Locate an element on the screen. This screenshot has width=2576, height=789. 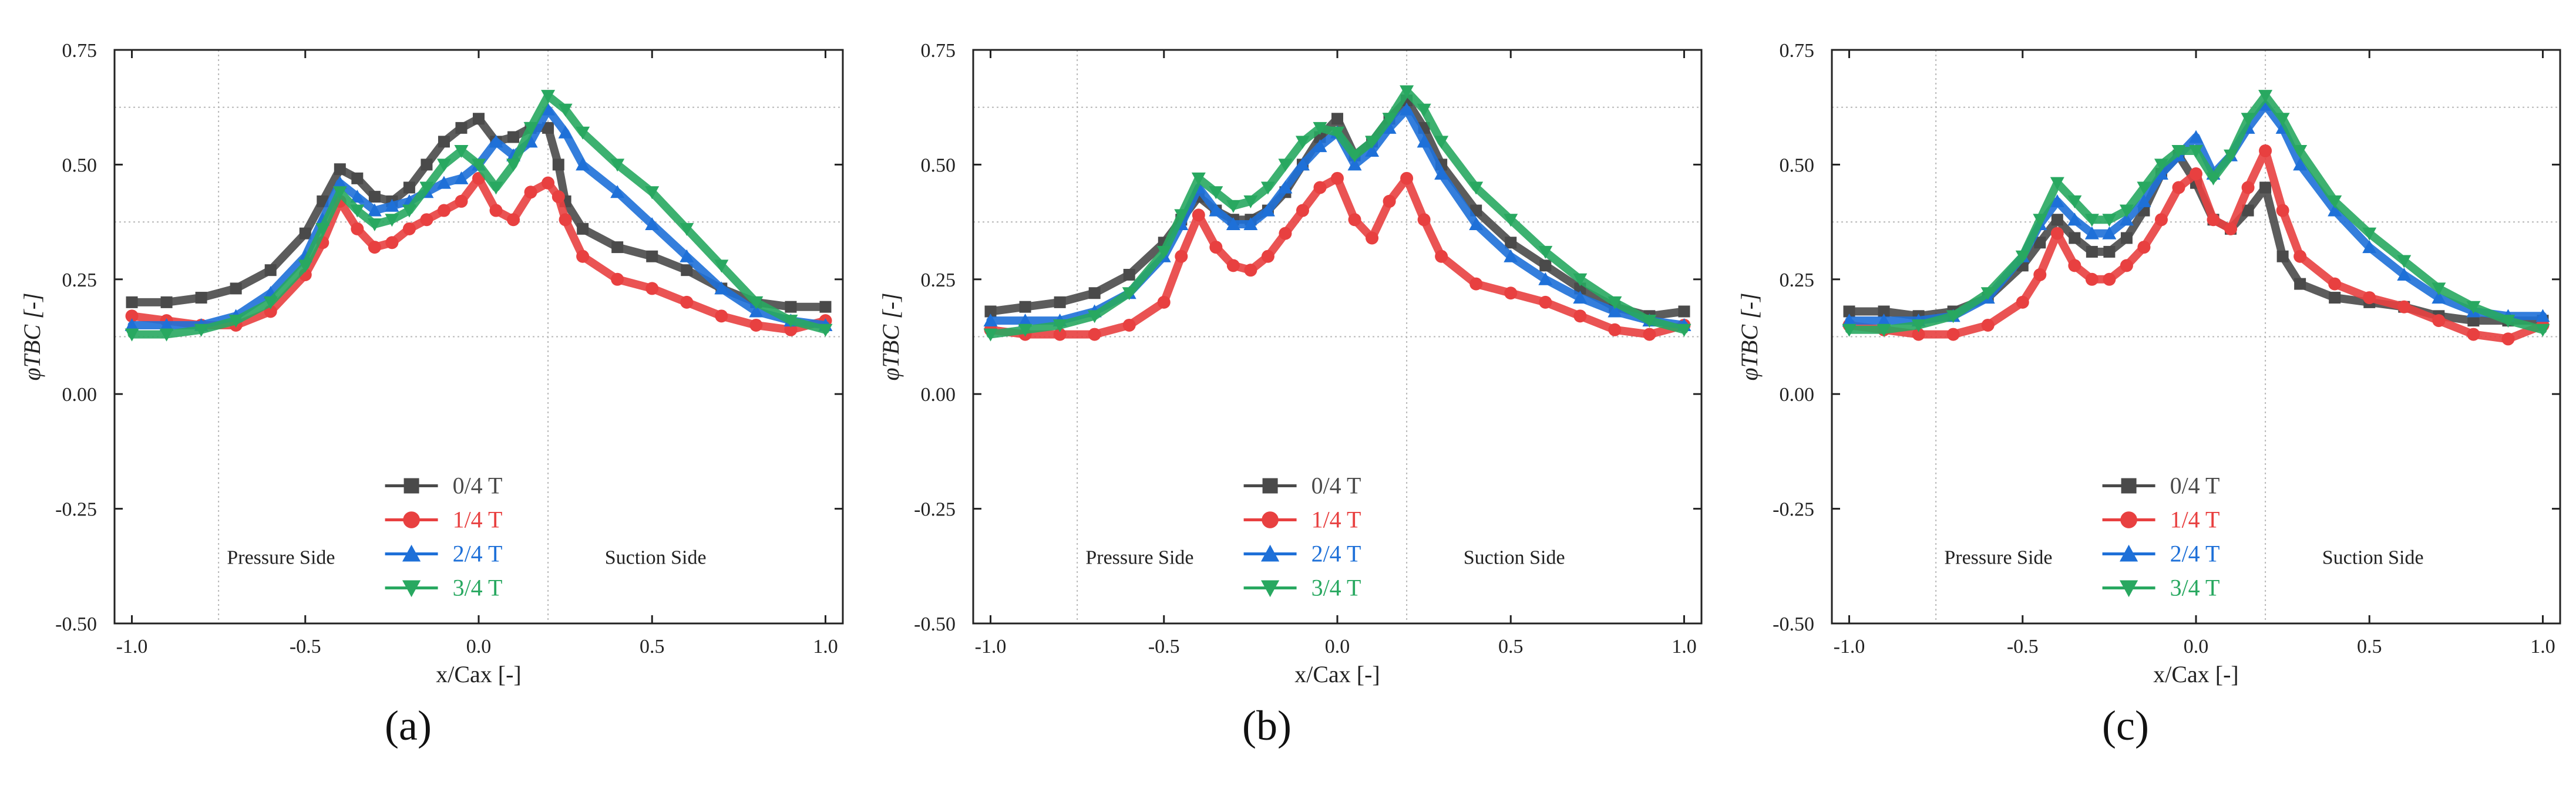
y-tick-label: 0.75 is located at coordinates (1797, 51).